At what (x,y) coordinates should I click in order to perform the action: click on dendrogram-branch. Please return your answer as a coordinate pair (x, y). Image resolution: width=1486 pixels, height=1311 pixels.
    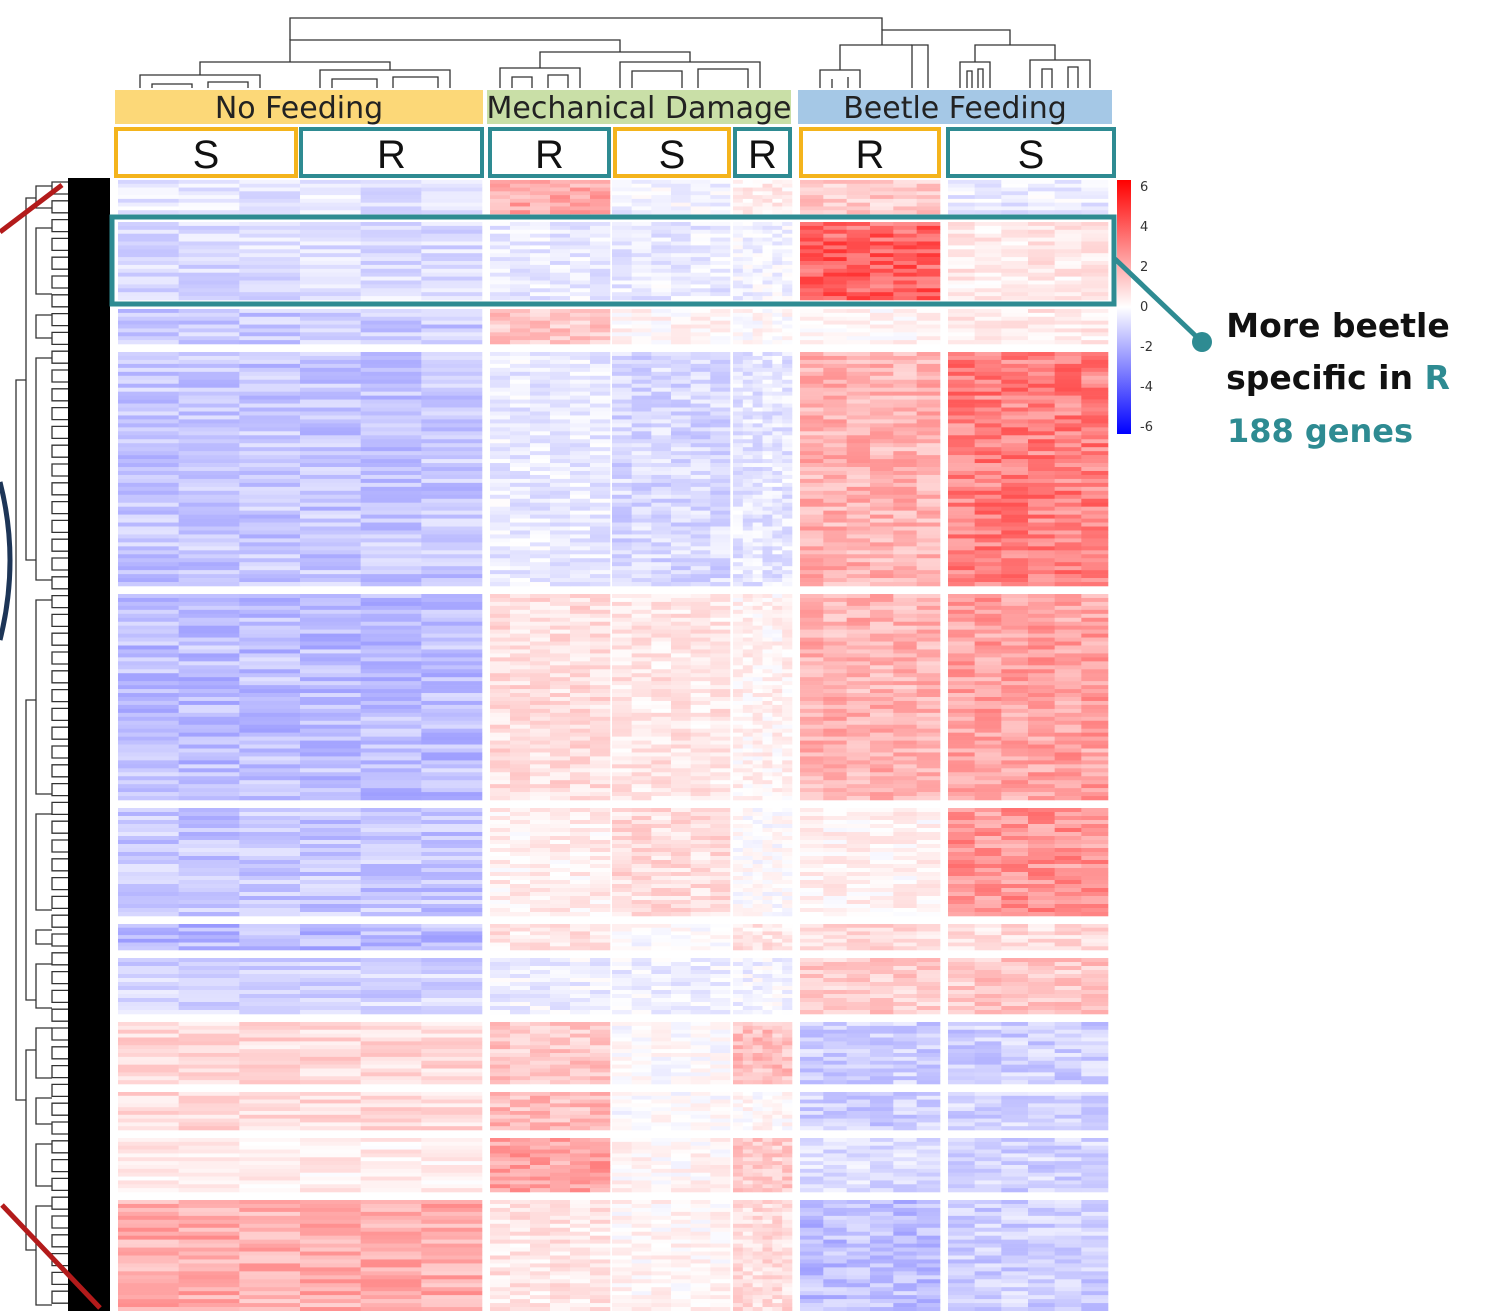
    Looking at the image, I should click on (43, 1111).